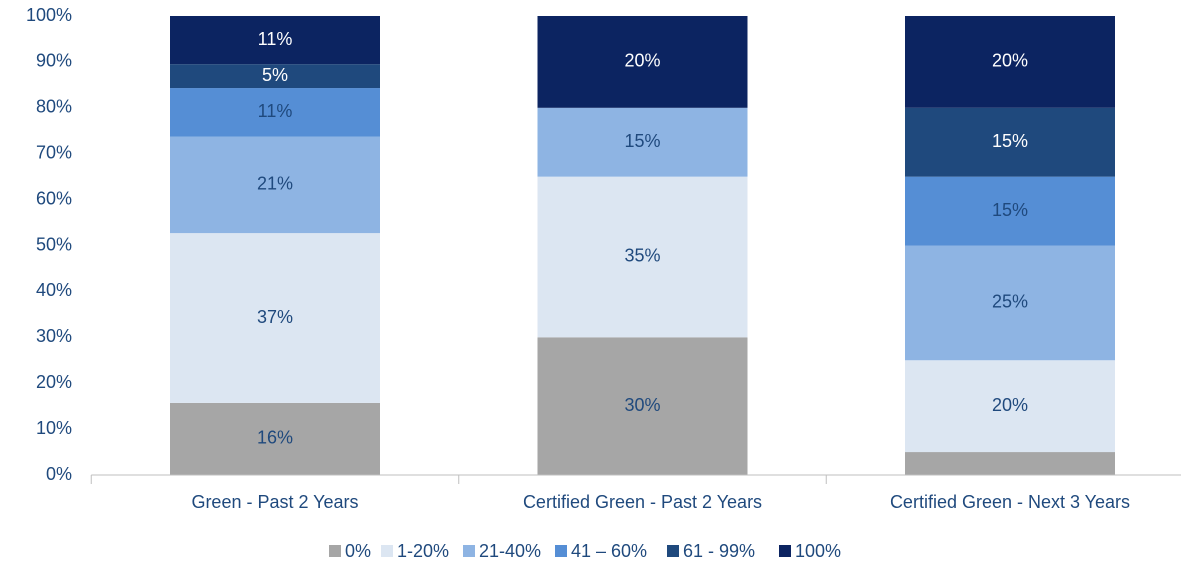  Describe the element at coordinates (49, 15) in the screenshot. I see `y-tick-label: 100%` at that location.